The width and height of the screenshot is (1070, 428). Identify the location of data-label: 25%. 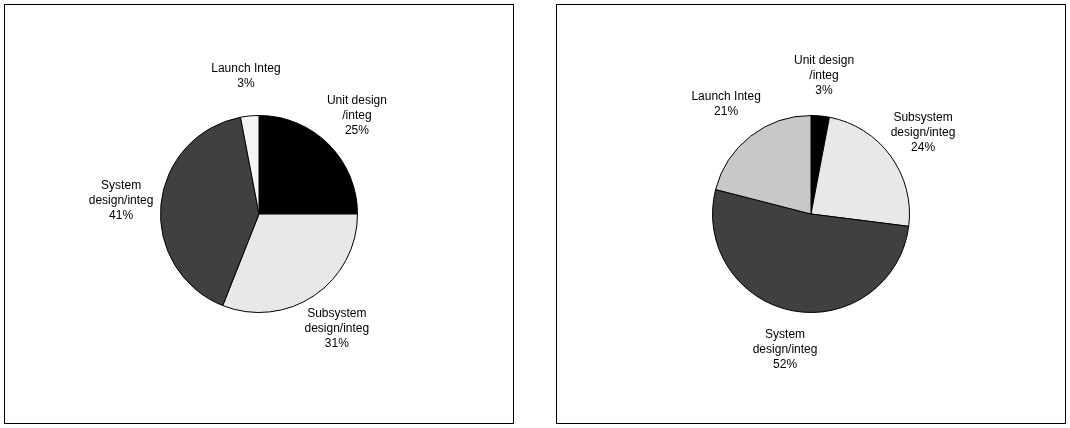
(357, 130).